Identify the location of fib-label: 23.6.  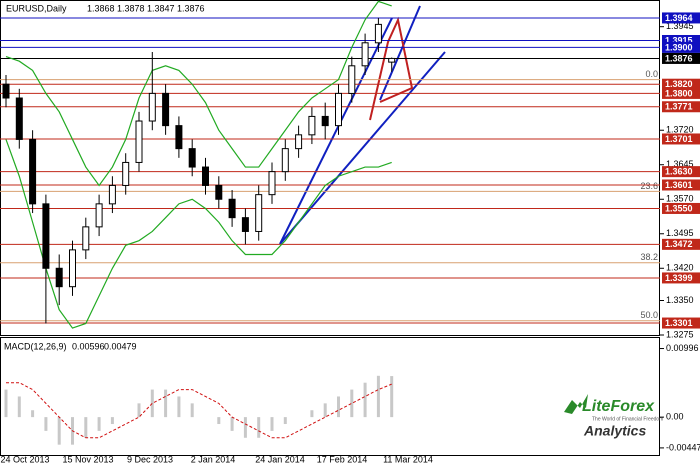
(649, 186).